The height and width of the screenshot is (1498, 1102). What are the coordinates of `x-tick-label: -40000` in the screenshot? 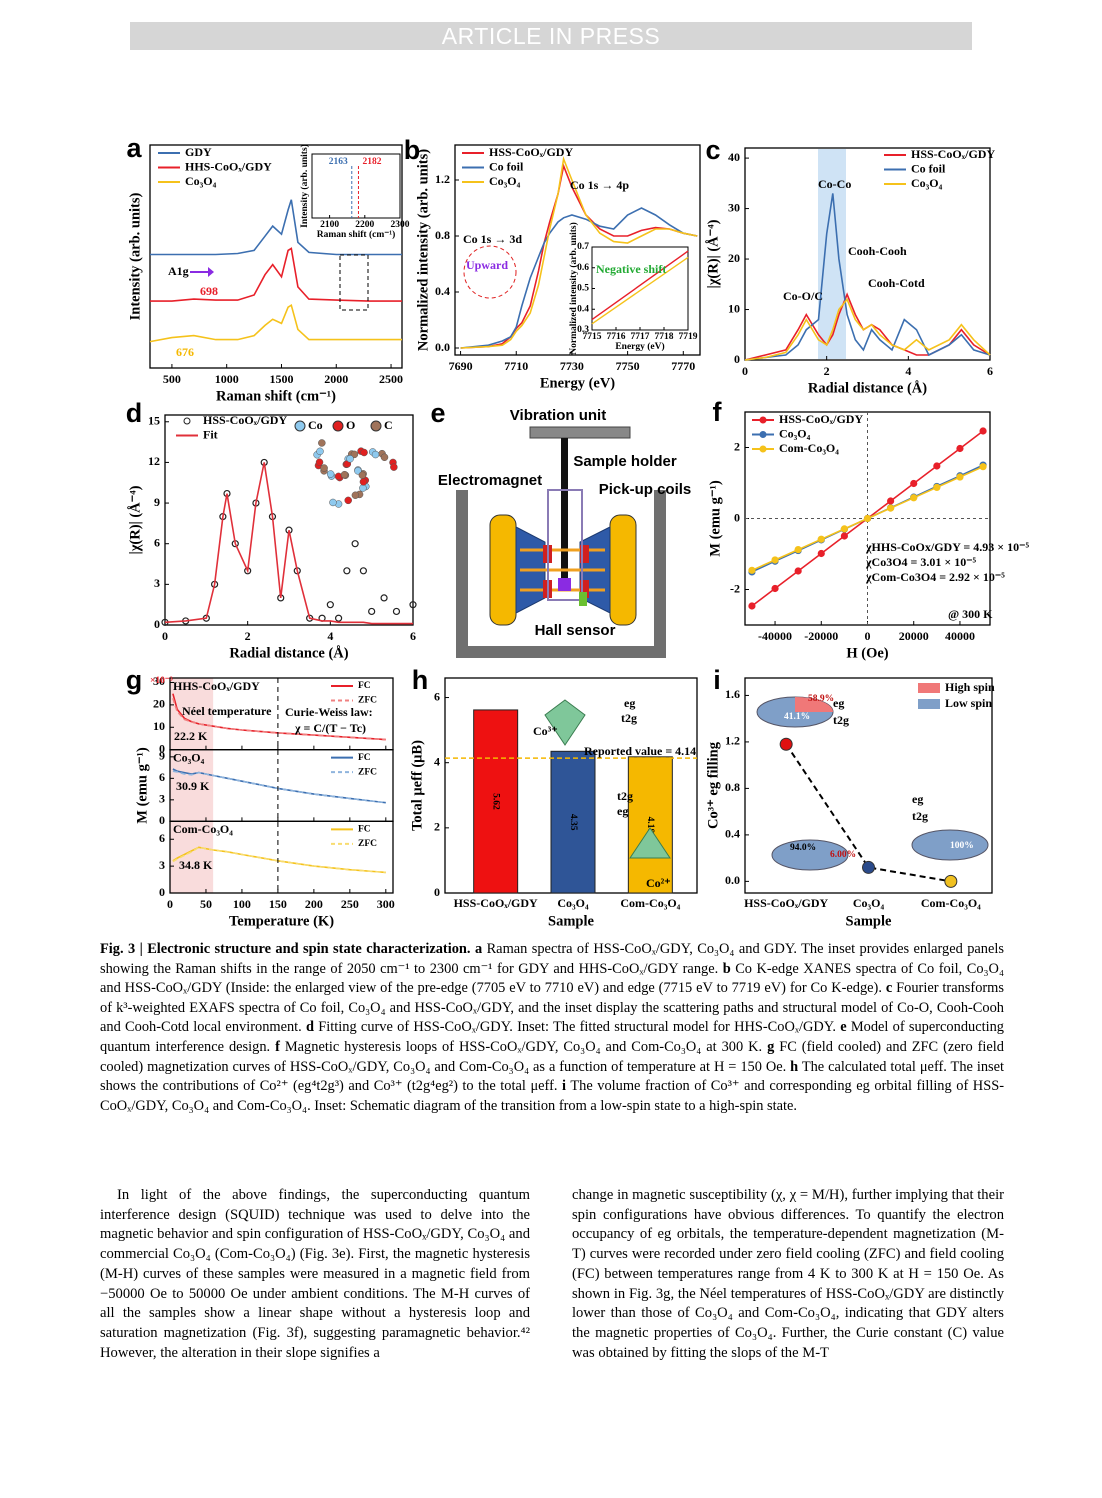 It's located at (775, 636).